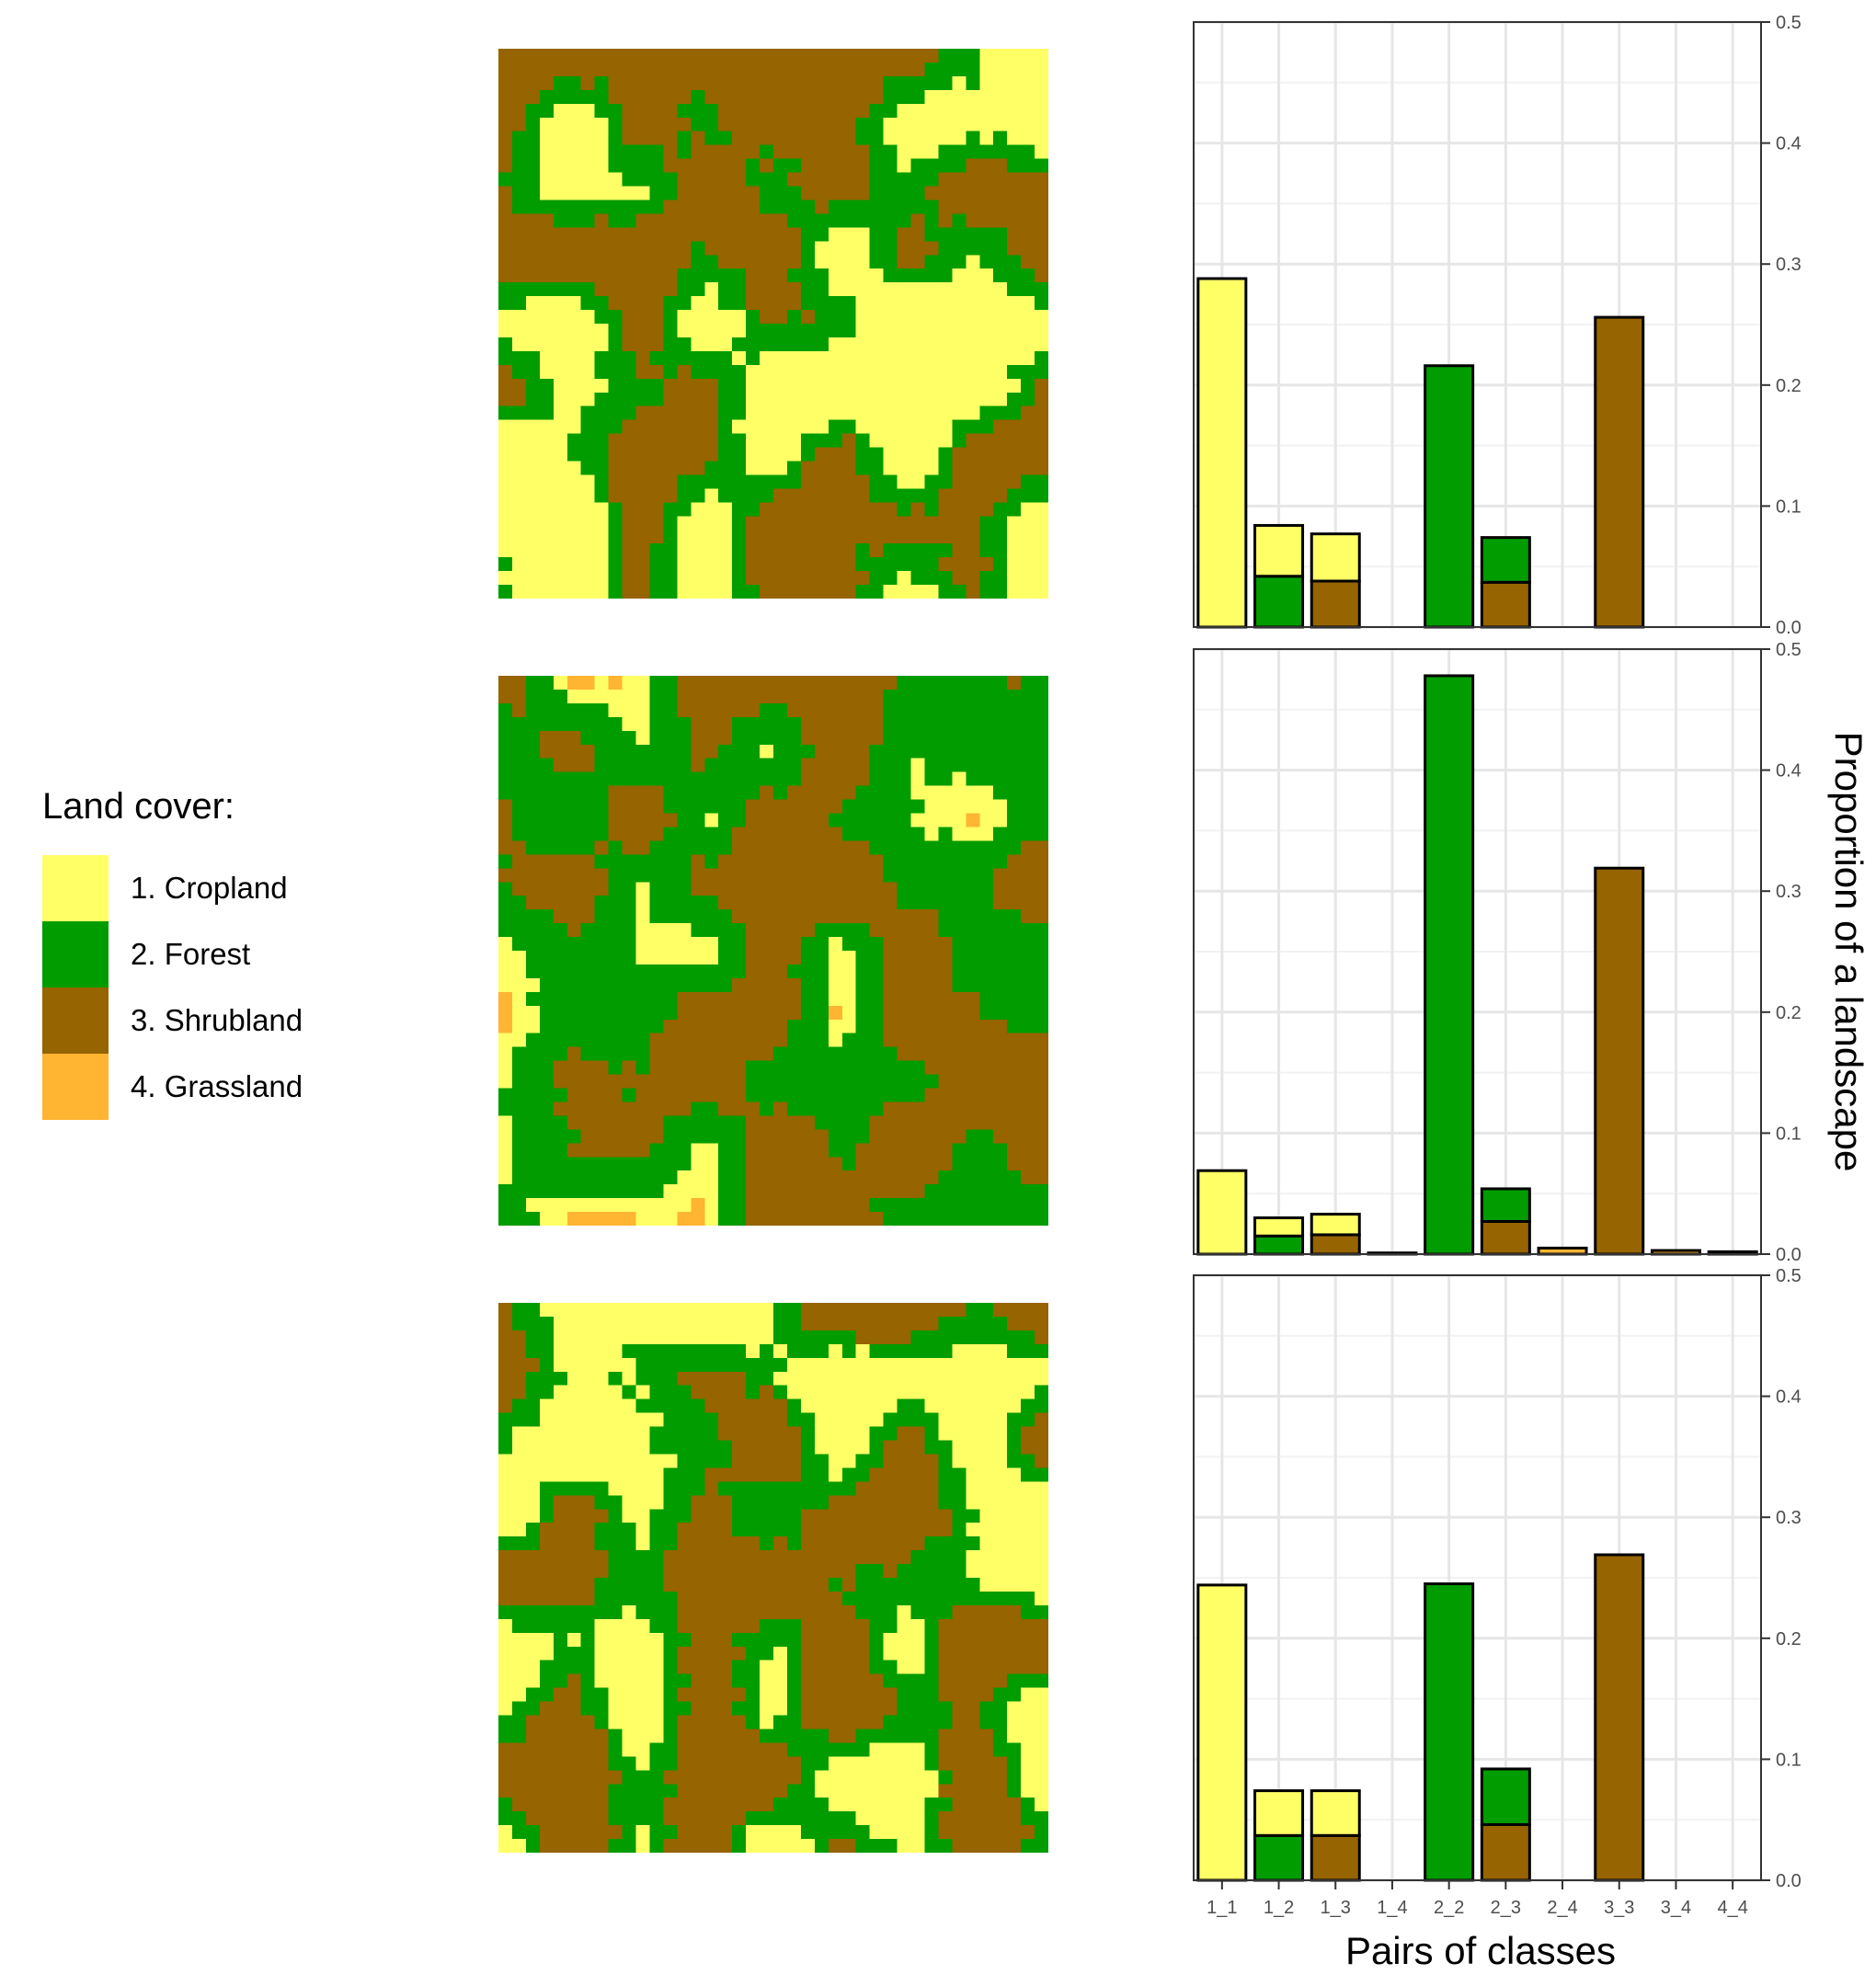  What do you see at coordinates (1336, 1908) in the screenshot?
I see `x-tick-label: 1_3` at bounding box center [1336, 1908].